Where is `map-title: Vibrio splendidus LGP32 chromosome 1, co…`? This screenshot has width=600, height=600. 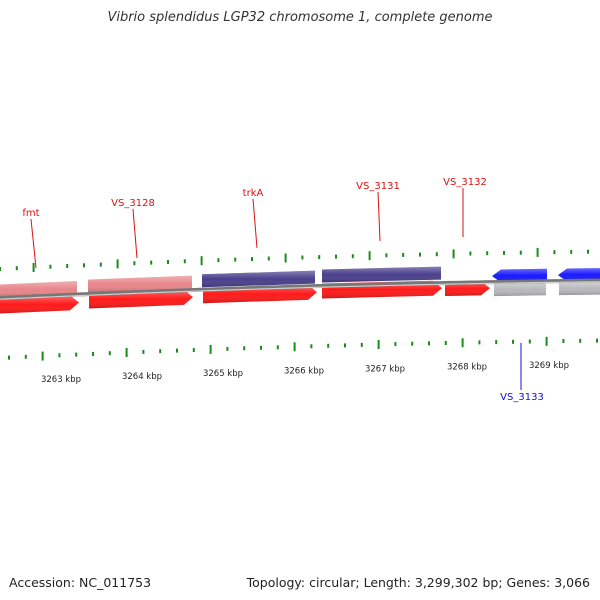 map-title: Vibrio splendidus LGP32 chromosome 1, co… is located at coordinates (300, 17).